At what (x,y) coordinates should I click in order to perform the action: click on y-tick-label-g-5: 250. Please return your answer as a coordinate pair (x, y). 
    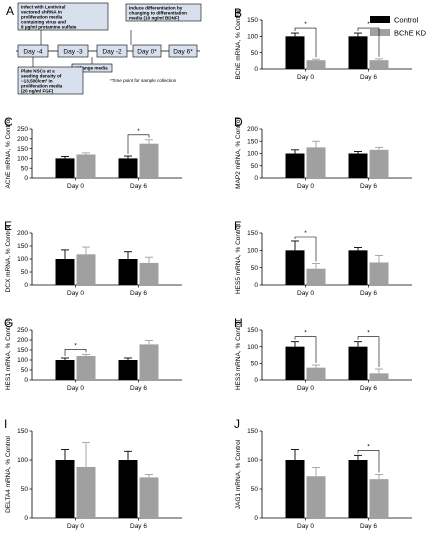
    Looking at the image, I should click on (22, 330).